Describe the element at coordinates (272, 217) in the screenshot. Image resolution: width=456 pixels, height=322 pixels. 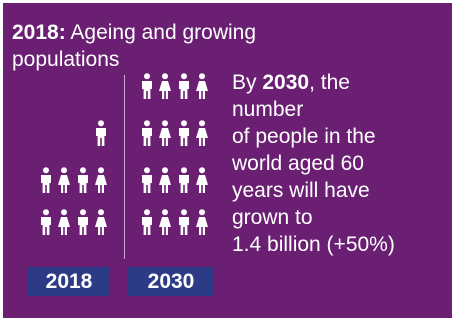
I see `stat-line-6: grown to` at that location.